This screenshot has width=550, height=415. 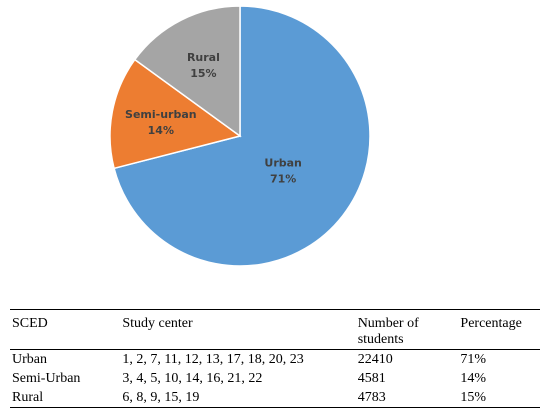 I want to click on pie-slice-semi-urban, so click(x=175, y=114).